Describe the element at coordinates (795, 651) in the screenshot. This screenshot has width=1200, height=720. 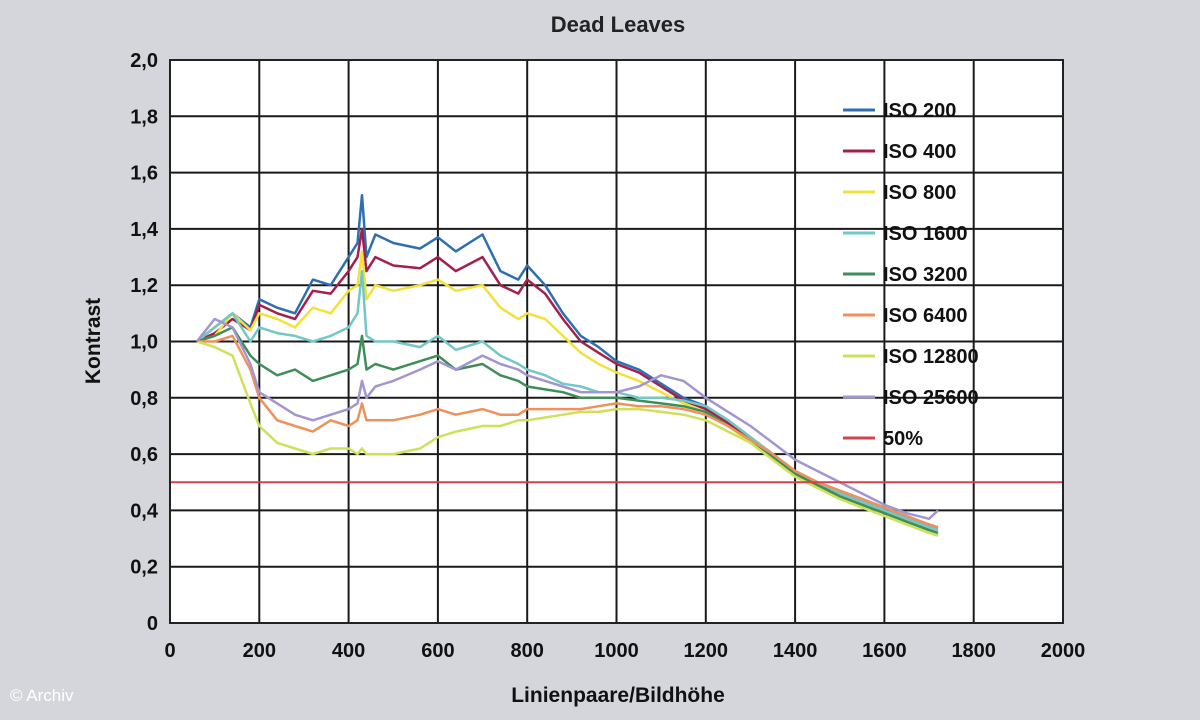
I see `x-tick-label: 1400` at that location.